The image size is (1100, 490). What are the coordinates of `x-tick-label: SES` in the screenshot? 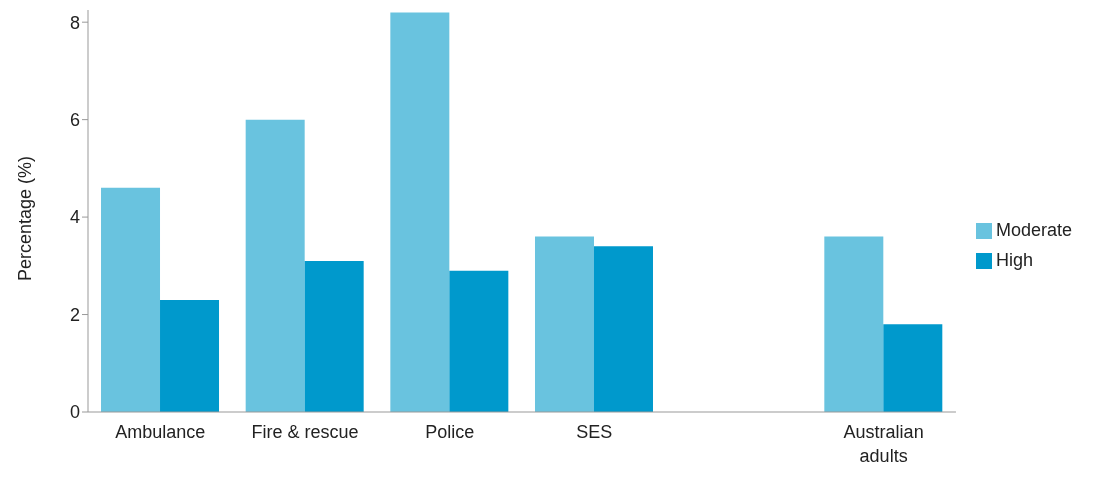 It's located at (594, 432).